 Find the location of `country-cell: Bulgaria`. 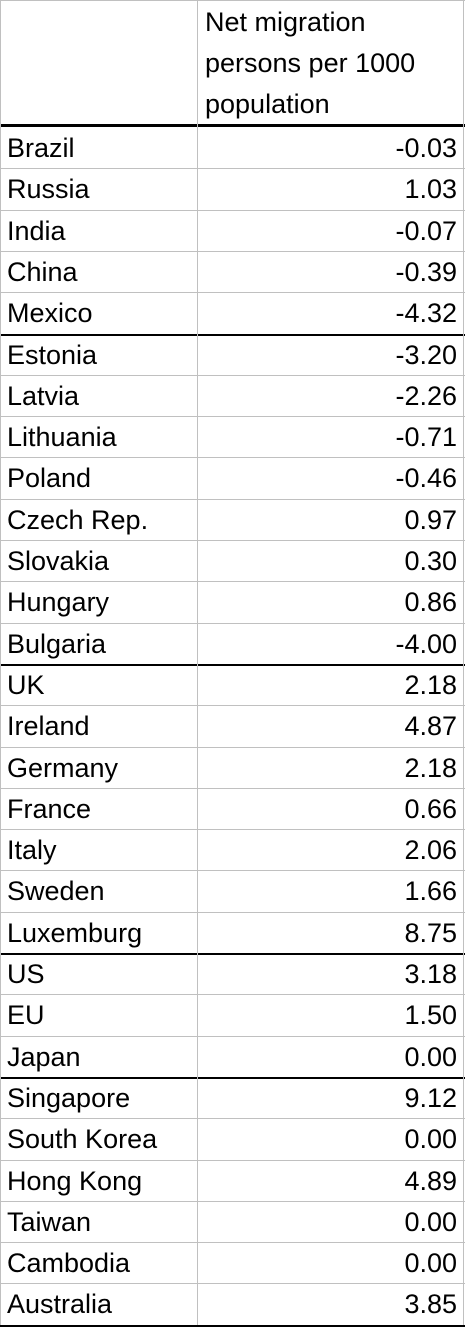

country-cell: Bulgaria is located at coordinates (57, 643).